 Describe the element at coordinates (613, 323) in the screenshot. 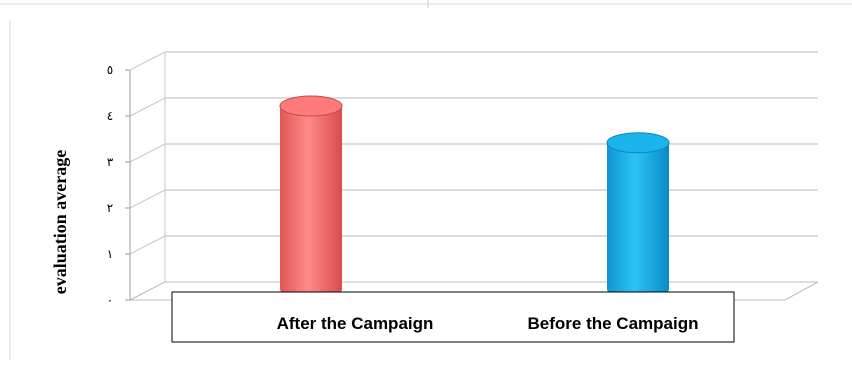

I see `x-tick-label: Before the Campaign` at that location.